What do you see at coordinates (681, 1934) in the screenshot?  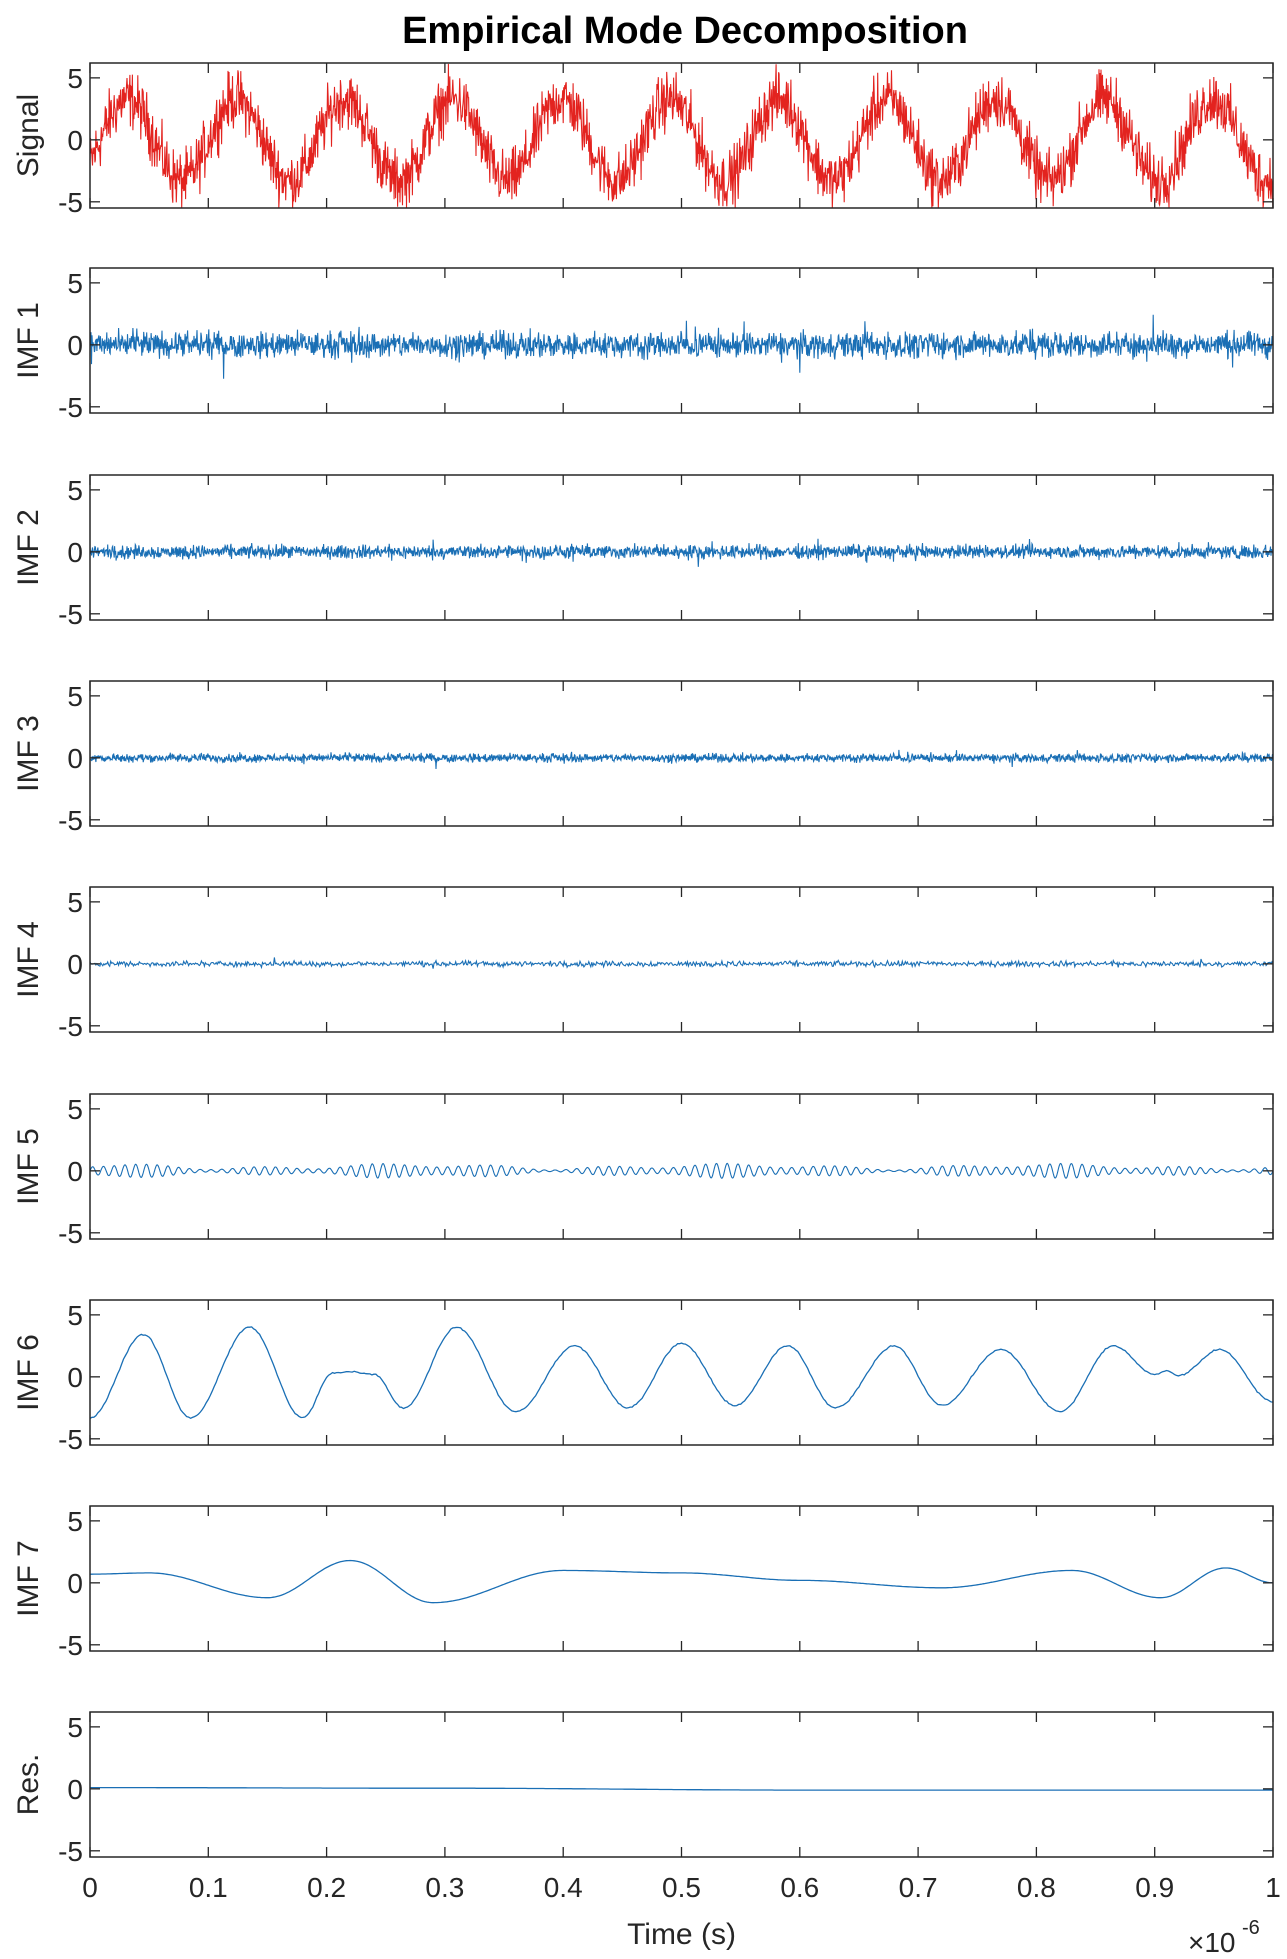 I see `x-axis-label: Time (s)` at bounding box center [681, 1934].